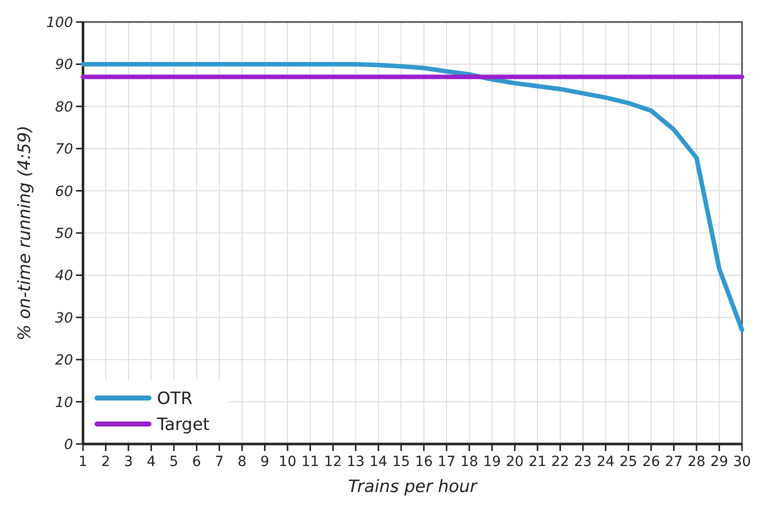 The width and height of the screenshot is (762, 510). What do you see at coordinates (537, 462) in the screenshot?
I see `x-tick-label: 21` at bounding box center [537, 462].